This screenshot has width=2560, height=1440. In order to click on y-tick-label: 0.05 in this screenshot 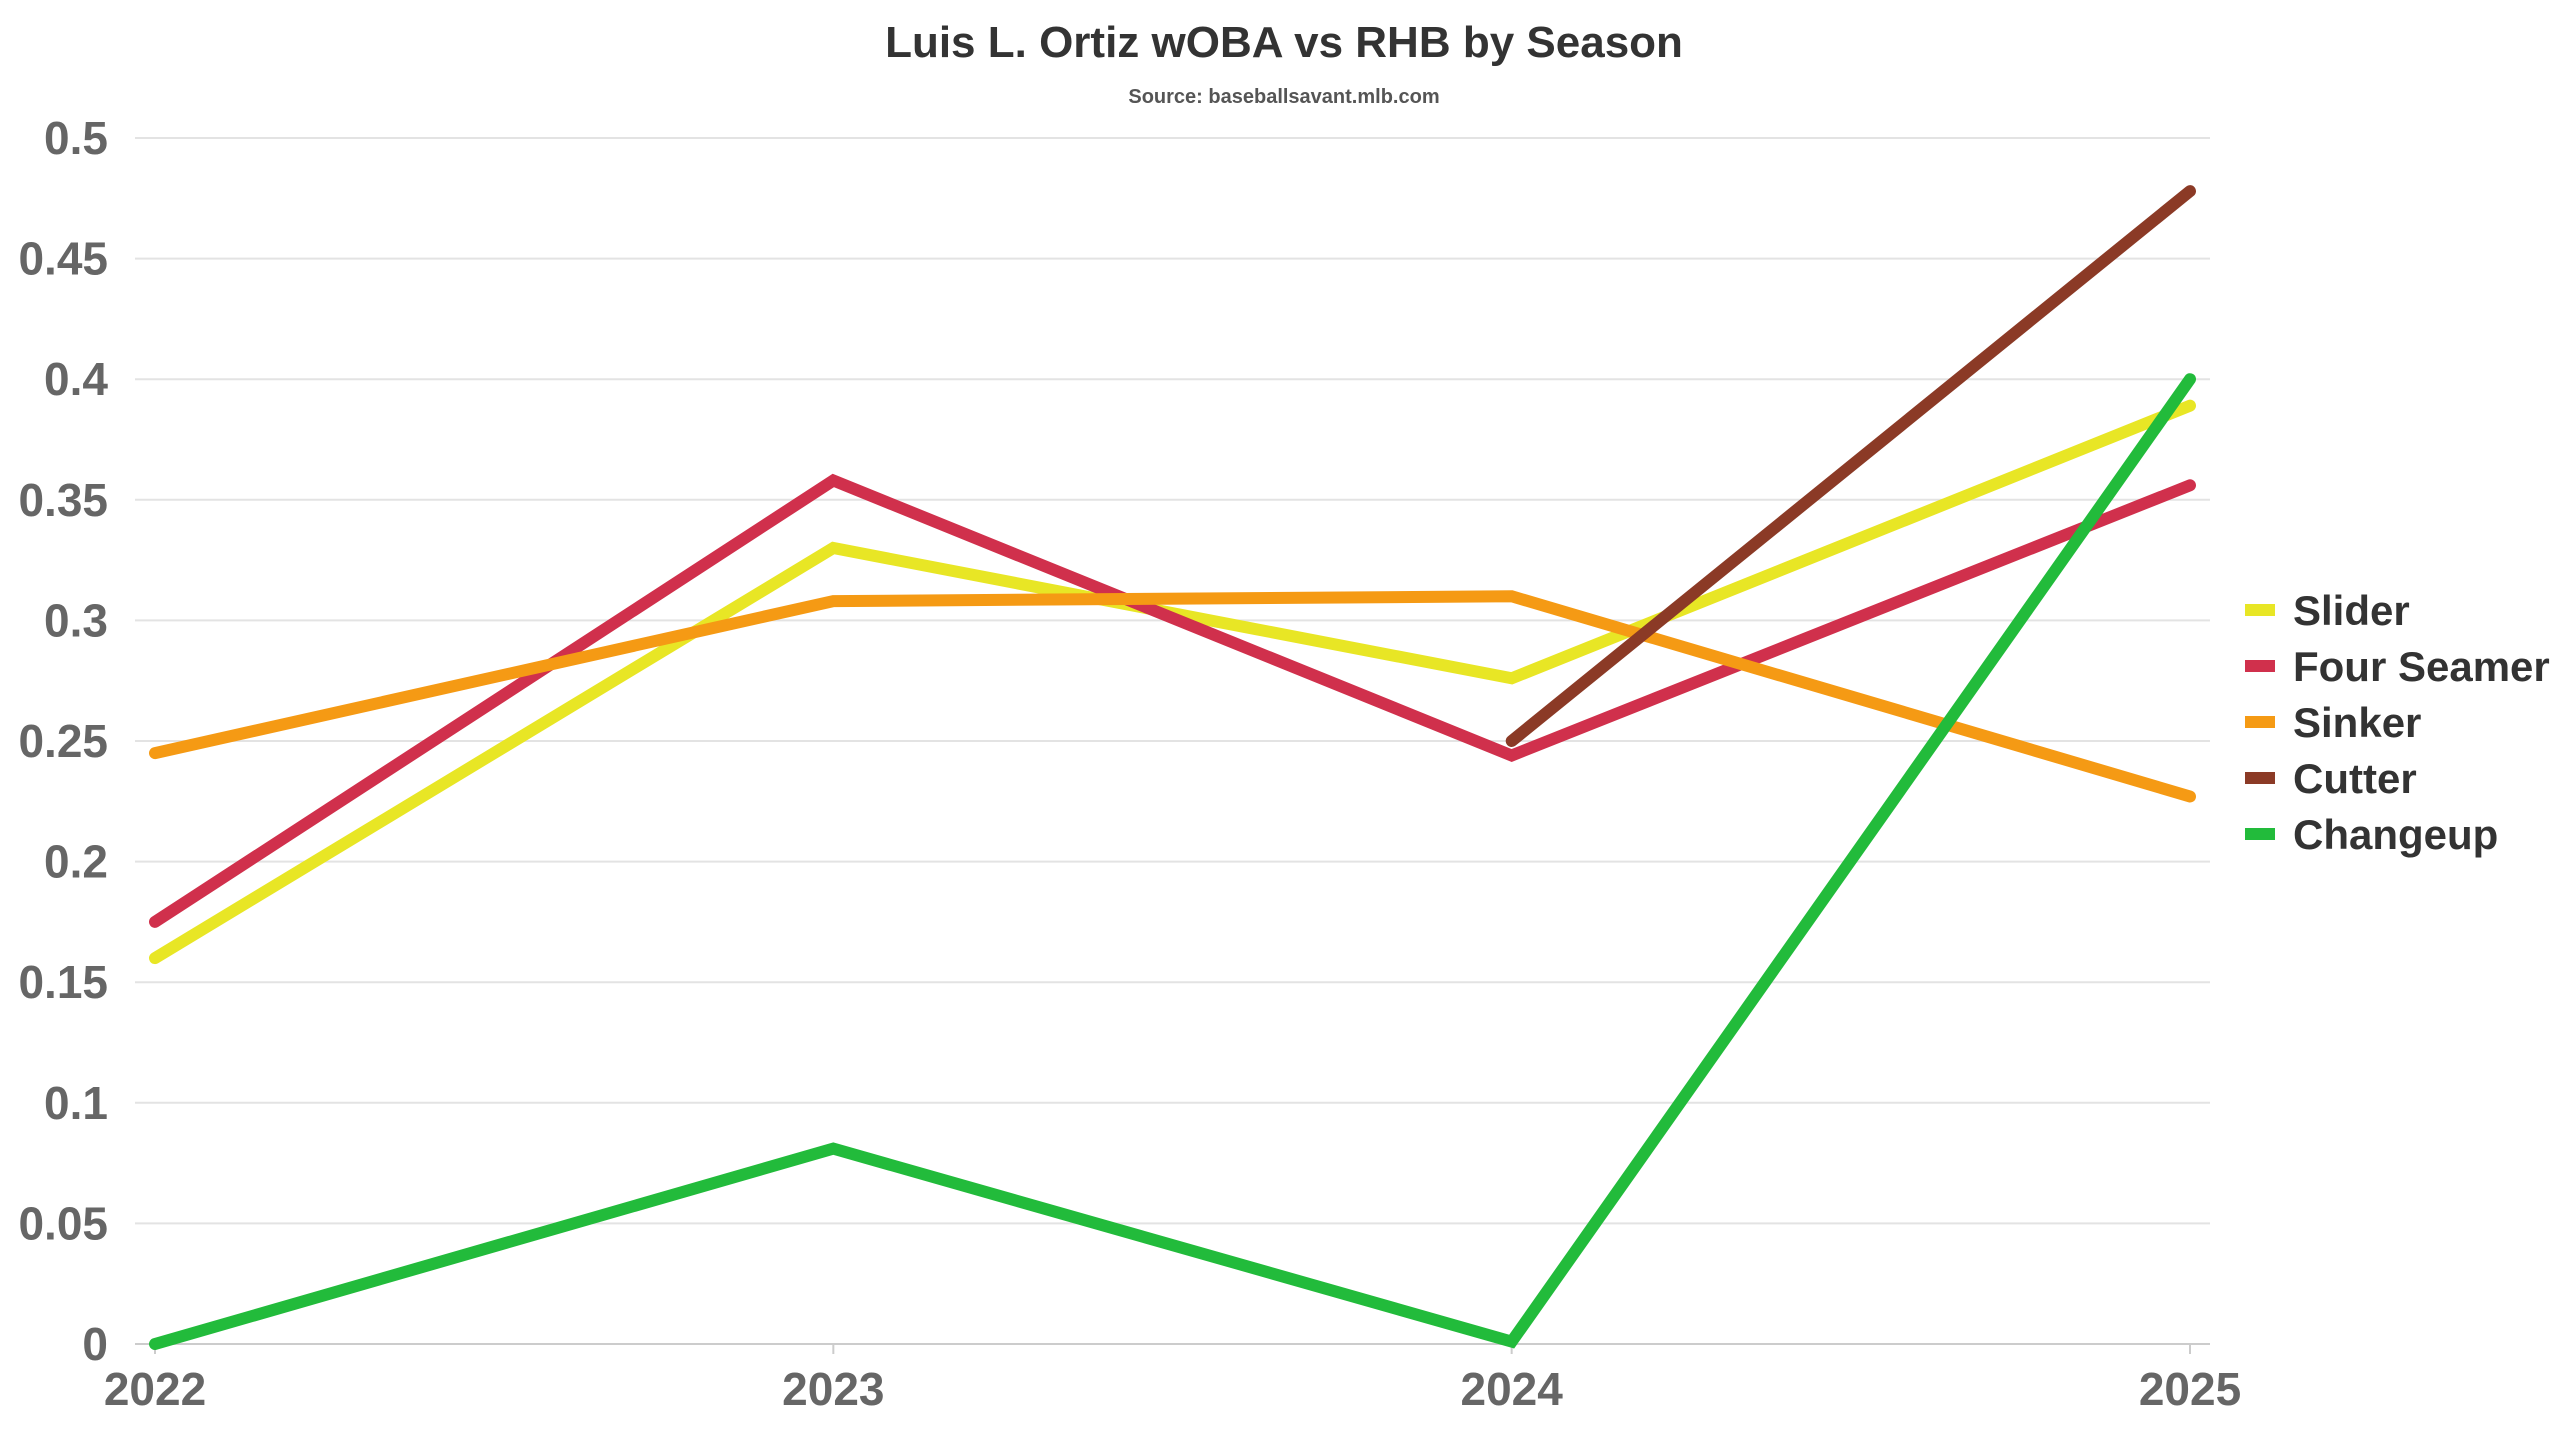, I will do `click(63, 1223)`.